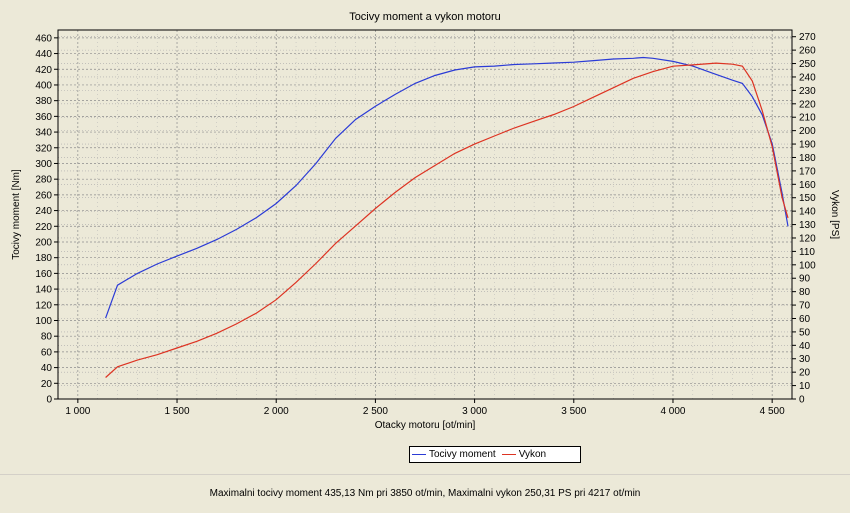  I want to click on x-tick-label: 1 500, so click(177, 411).